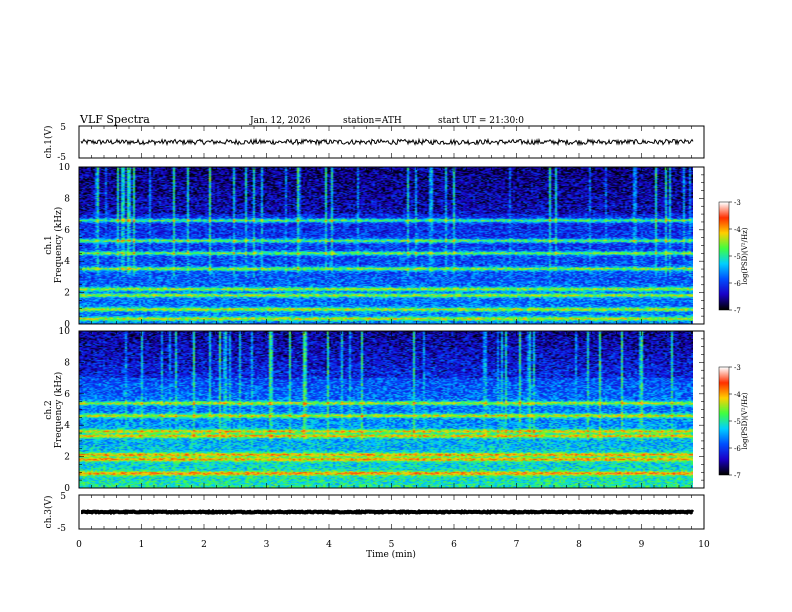  Describe the element at coordinates (329, 545) in the screenshot. I see `time-axis-tick-label: 4` at that location.